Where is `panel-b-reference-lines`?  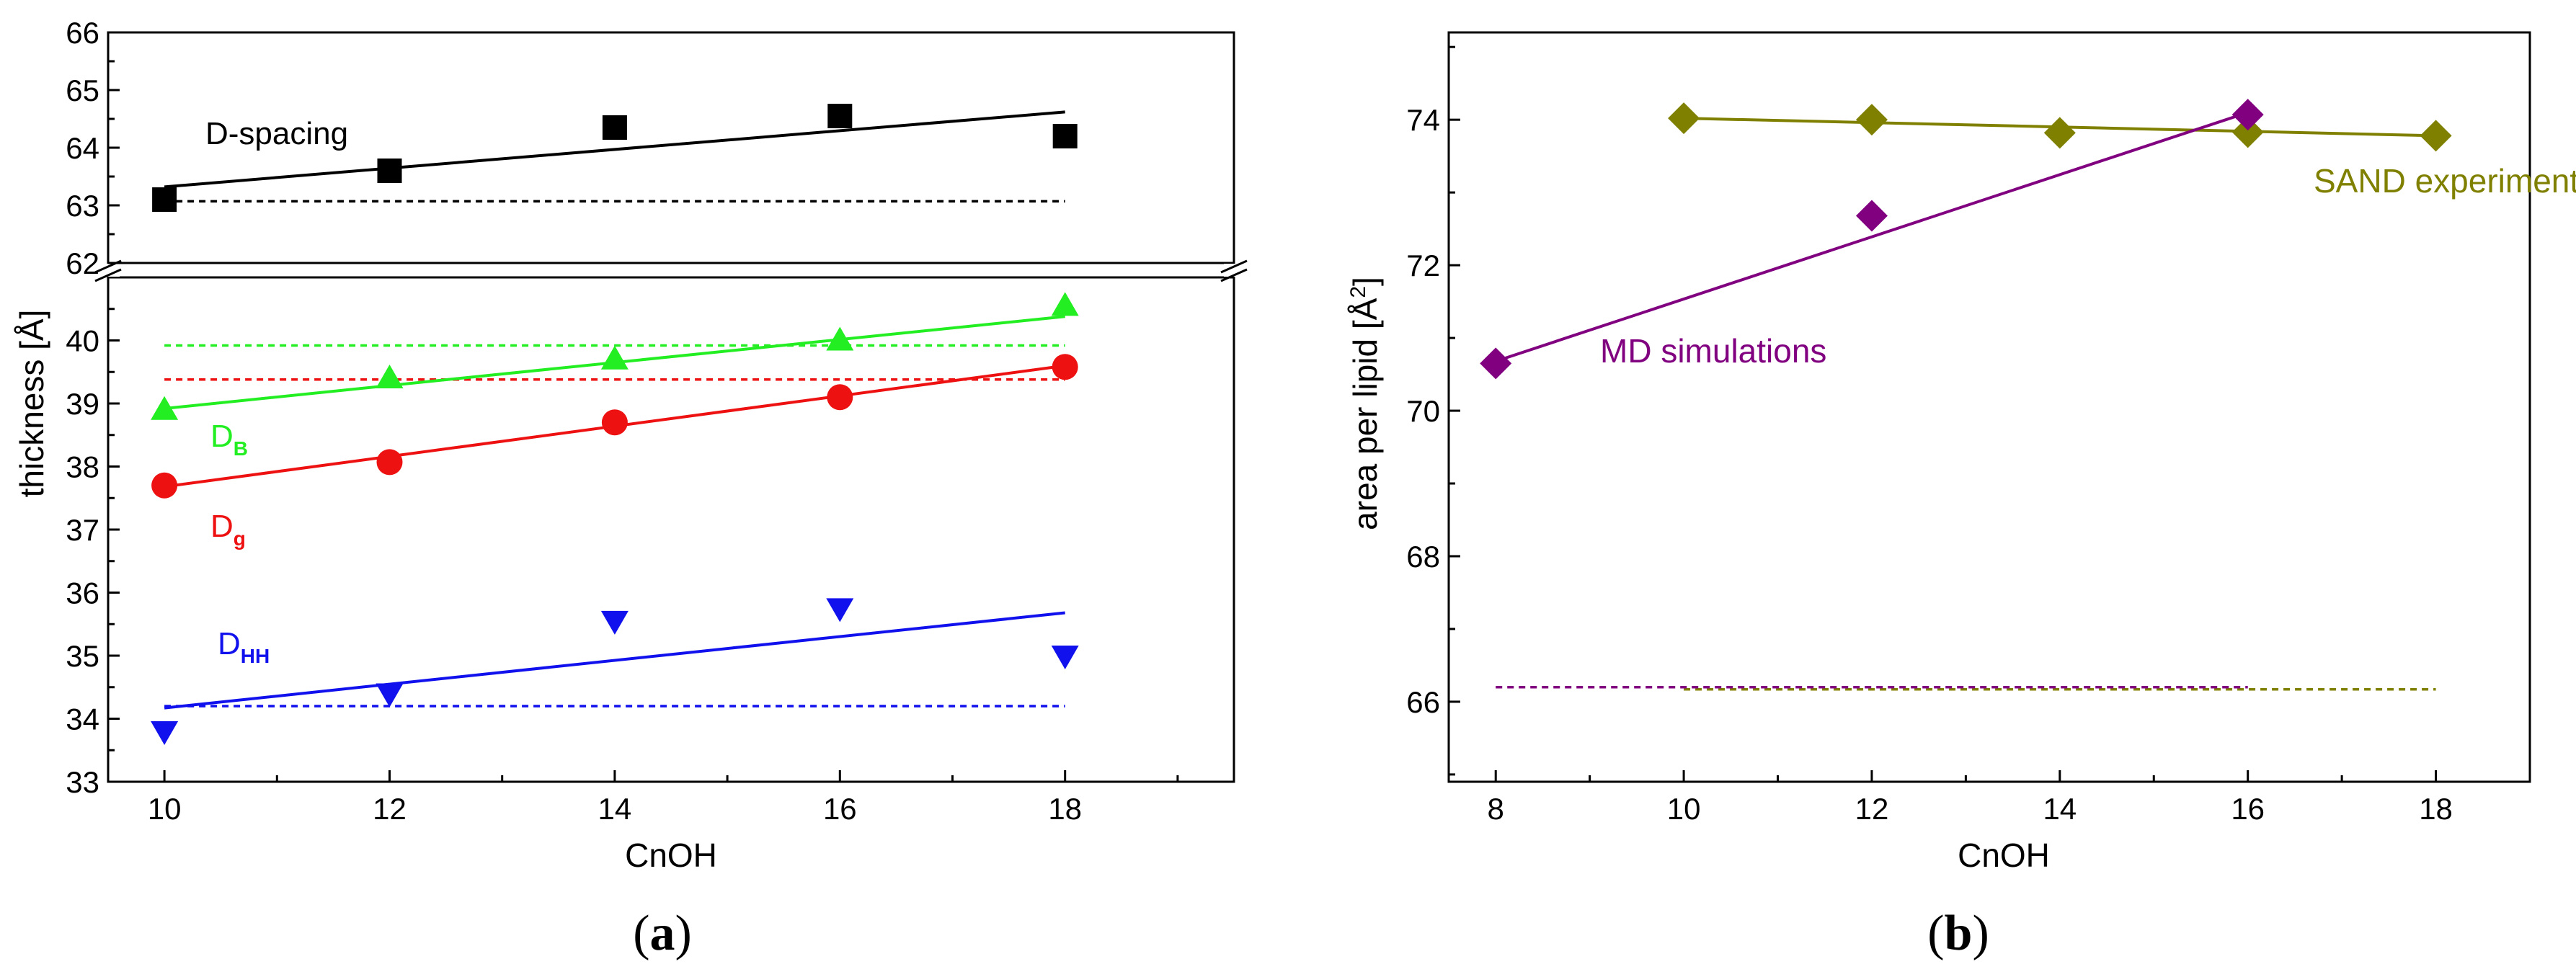 panel-b-reference-lines is located at coordinates (1966, 688).